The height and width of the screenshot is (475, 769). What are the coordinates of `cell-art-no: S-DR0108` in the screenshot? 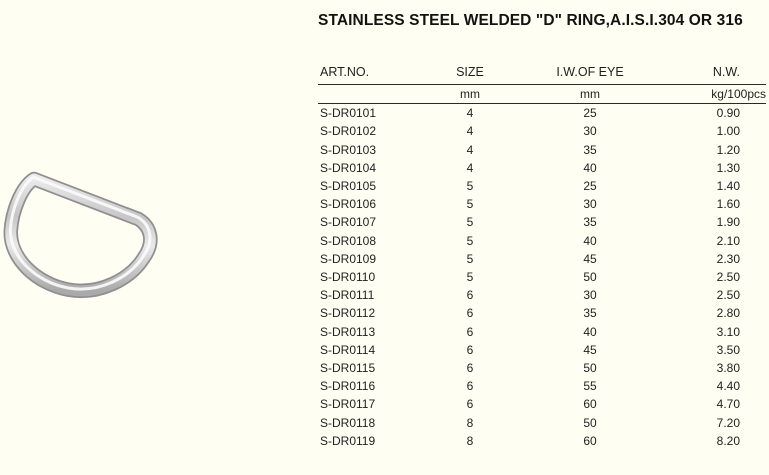 It's located at (348, 240).